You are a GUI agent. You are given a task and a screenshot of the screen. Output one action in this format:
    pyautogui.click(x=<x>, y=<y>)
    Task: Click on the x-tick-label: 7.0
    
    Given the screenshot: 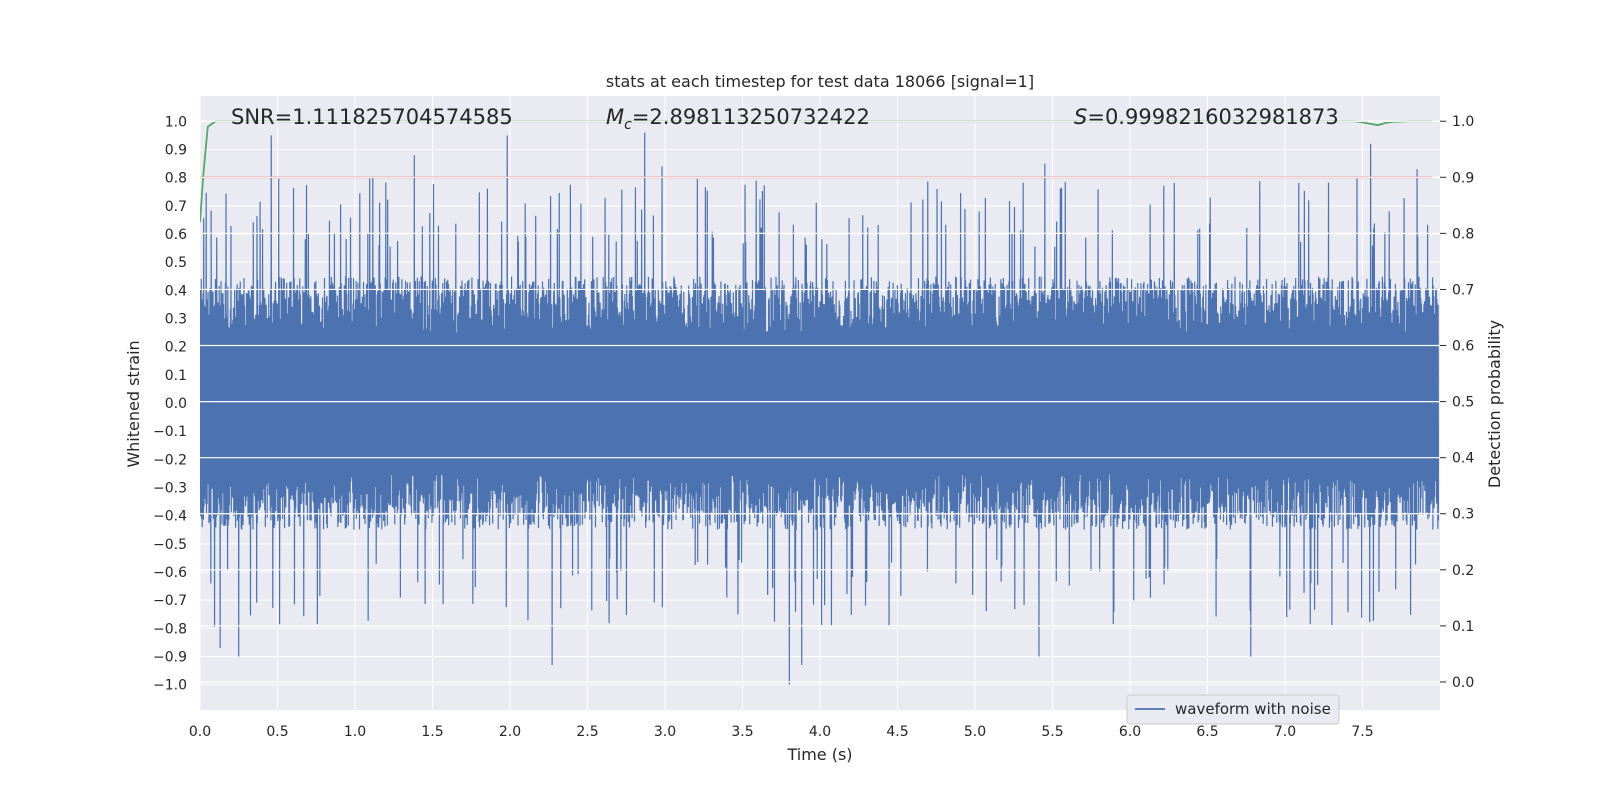 What is the action you would take?
    pyautogui.click(x=1285, y=732)
    